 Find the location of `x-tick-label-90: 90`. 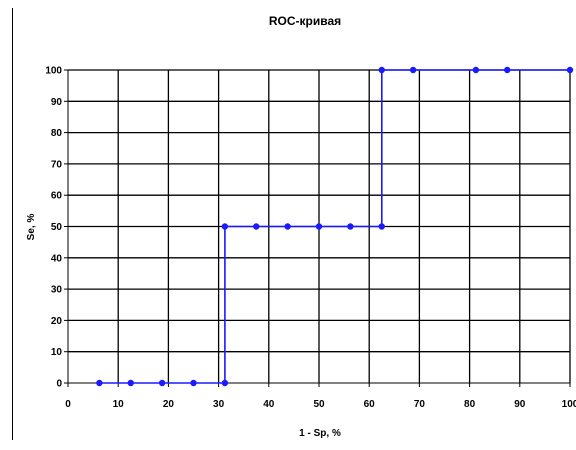

x-tick-label-90: 90 is located at coordinates (520, 404).